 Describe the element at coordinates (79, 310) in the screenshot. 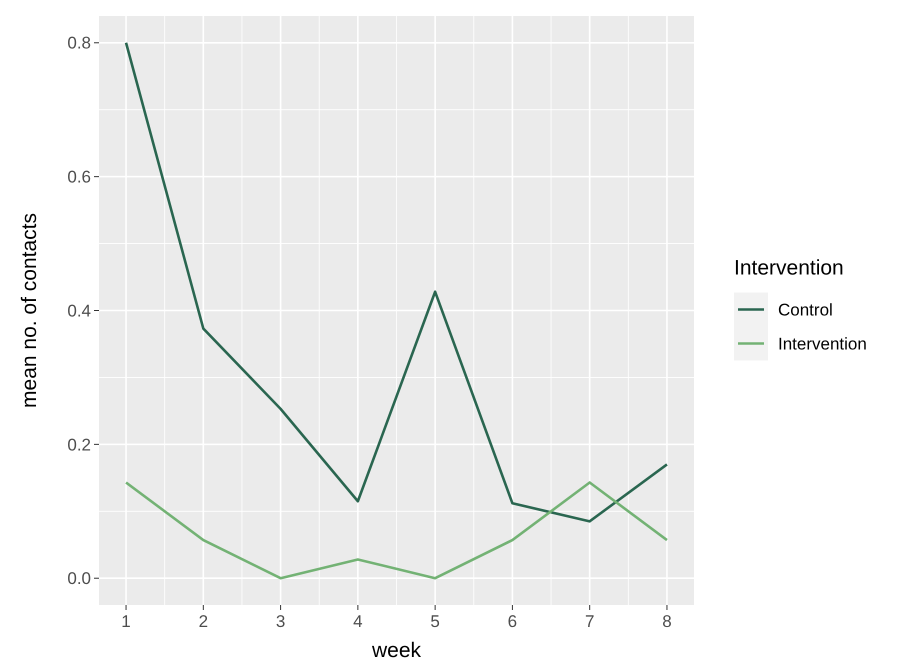

I see `y-tick-label: 0.4` at that location.